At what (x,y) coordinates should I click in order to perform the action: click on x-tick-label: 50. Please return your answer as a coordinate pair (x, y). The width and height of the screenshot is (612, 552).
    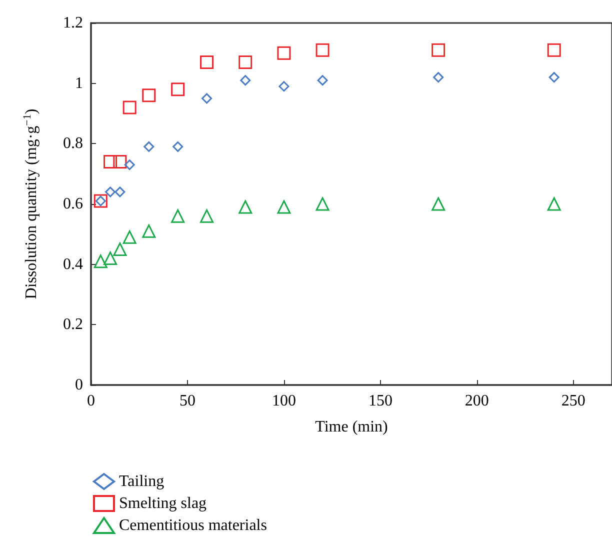
    Looking at the image, I should click on (187, 401).